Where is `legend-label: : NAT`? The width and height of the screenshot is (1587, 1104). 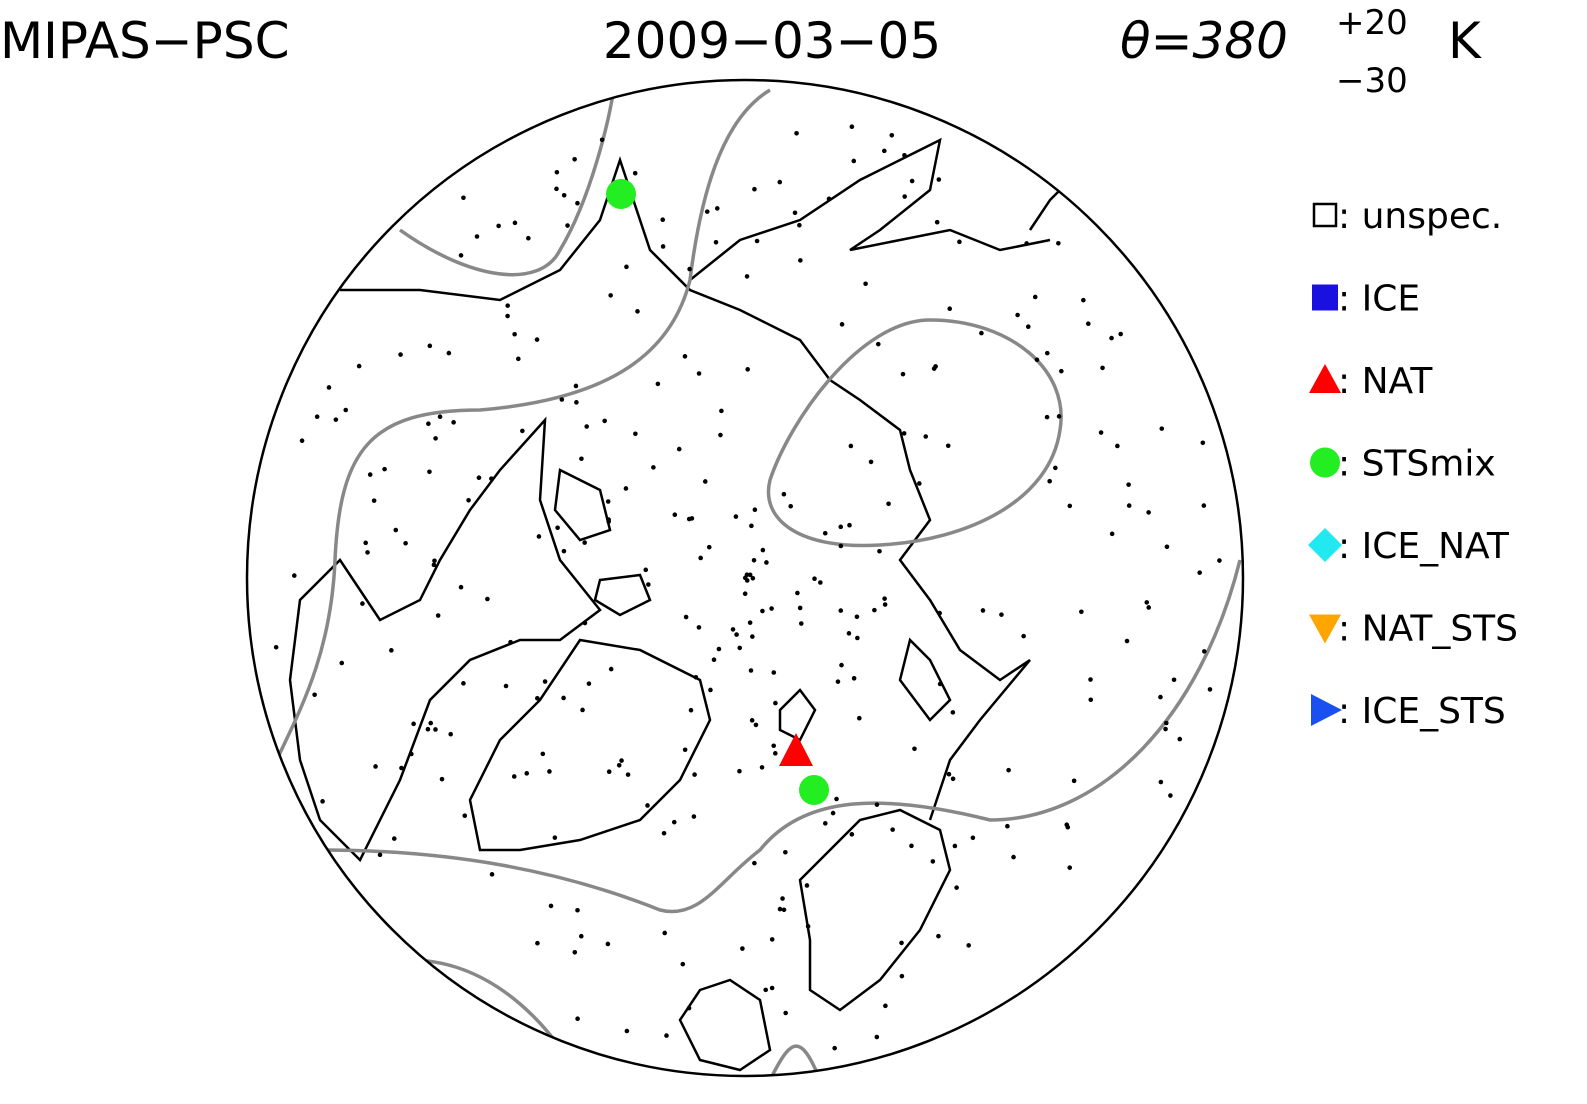 legend-label: : NAT is located at coordinates (1385, 381).